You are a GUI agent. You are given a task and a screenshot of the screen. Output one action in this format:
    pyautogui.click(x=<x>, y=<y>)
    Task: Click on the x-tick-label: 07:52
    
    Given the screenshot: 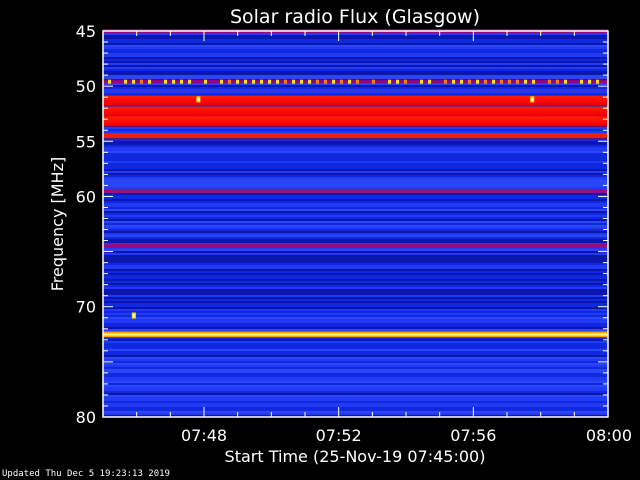 What is the action you would take?
    pyautogui.click(x=339, y=435)
    